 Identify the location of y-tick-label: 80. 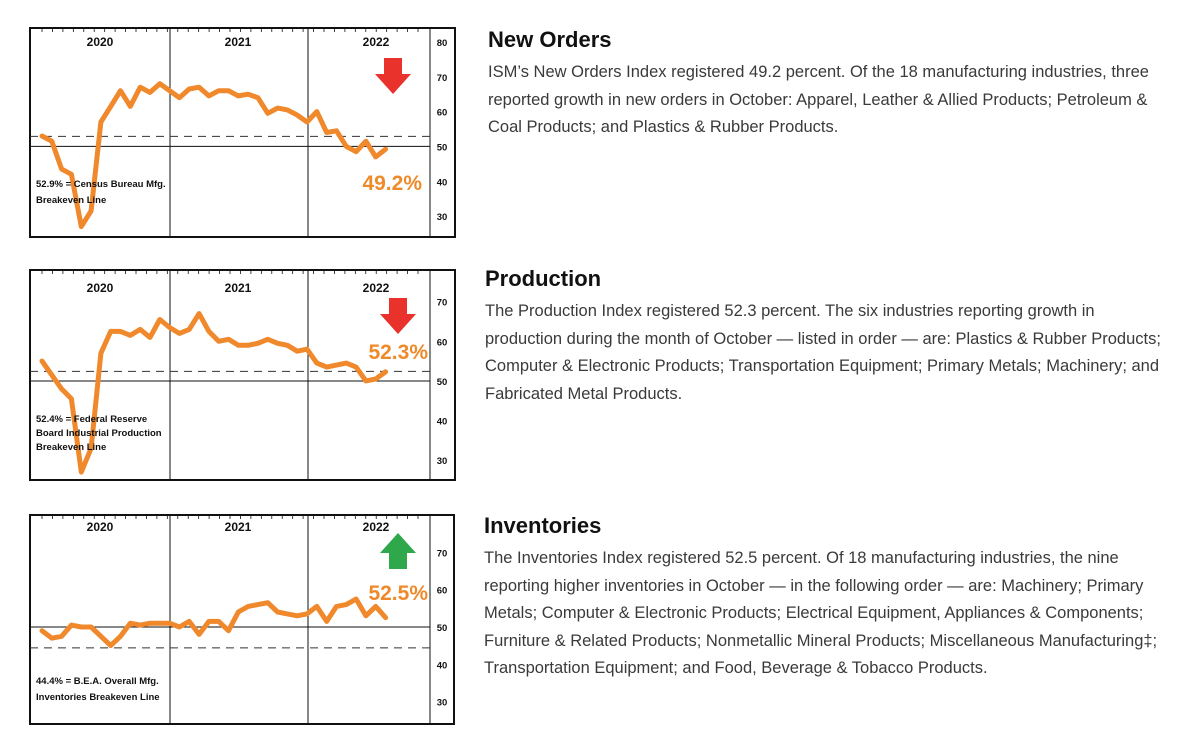
(442, 43).